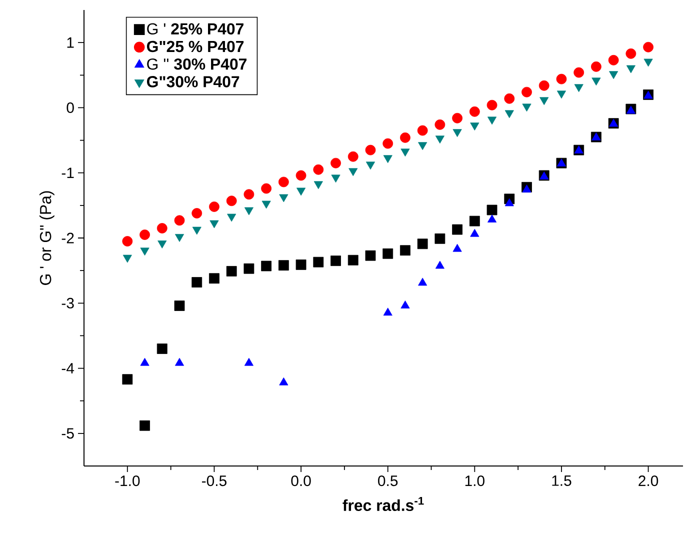 This screenshot has height=539, width=688. Describe the element at coordinates (195, 46) in the screenshot. I see `legend-label: G"25 % P407` at that location.